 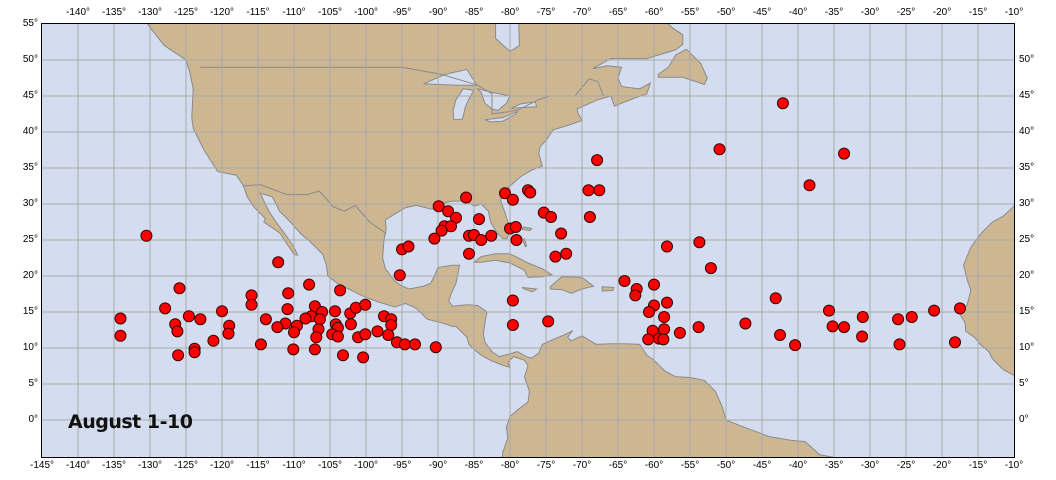 I want to click on lon-label-top: -35°, so click(x=834, y=12).